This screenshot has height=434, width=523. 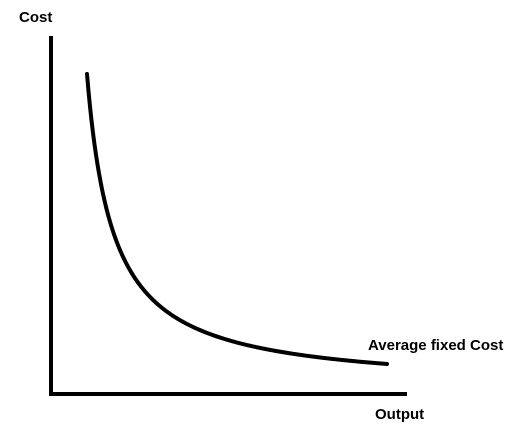 I want to click on series-label-average-fixed-cost: Average fixed Cost, so click(x=435, y=345).